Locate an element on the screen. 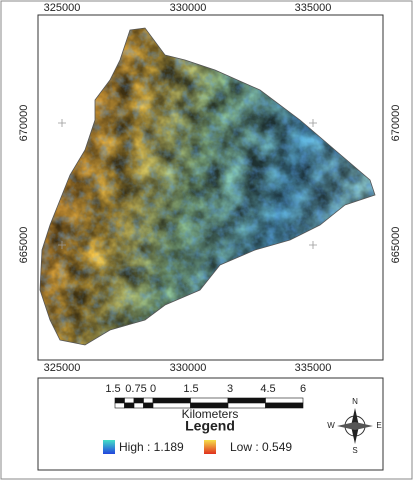  scale-bar: 1.5 0.75 0 1.5 3 4.5 6 is located at coordinates (205, 396).